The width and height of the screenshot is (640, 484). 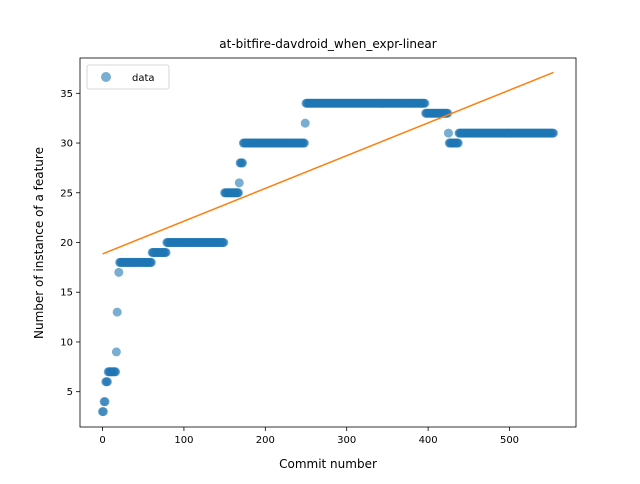 I want to click on x-axis: 0 100 200 300 400 500, so click(x=309, y=436).